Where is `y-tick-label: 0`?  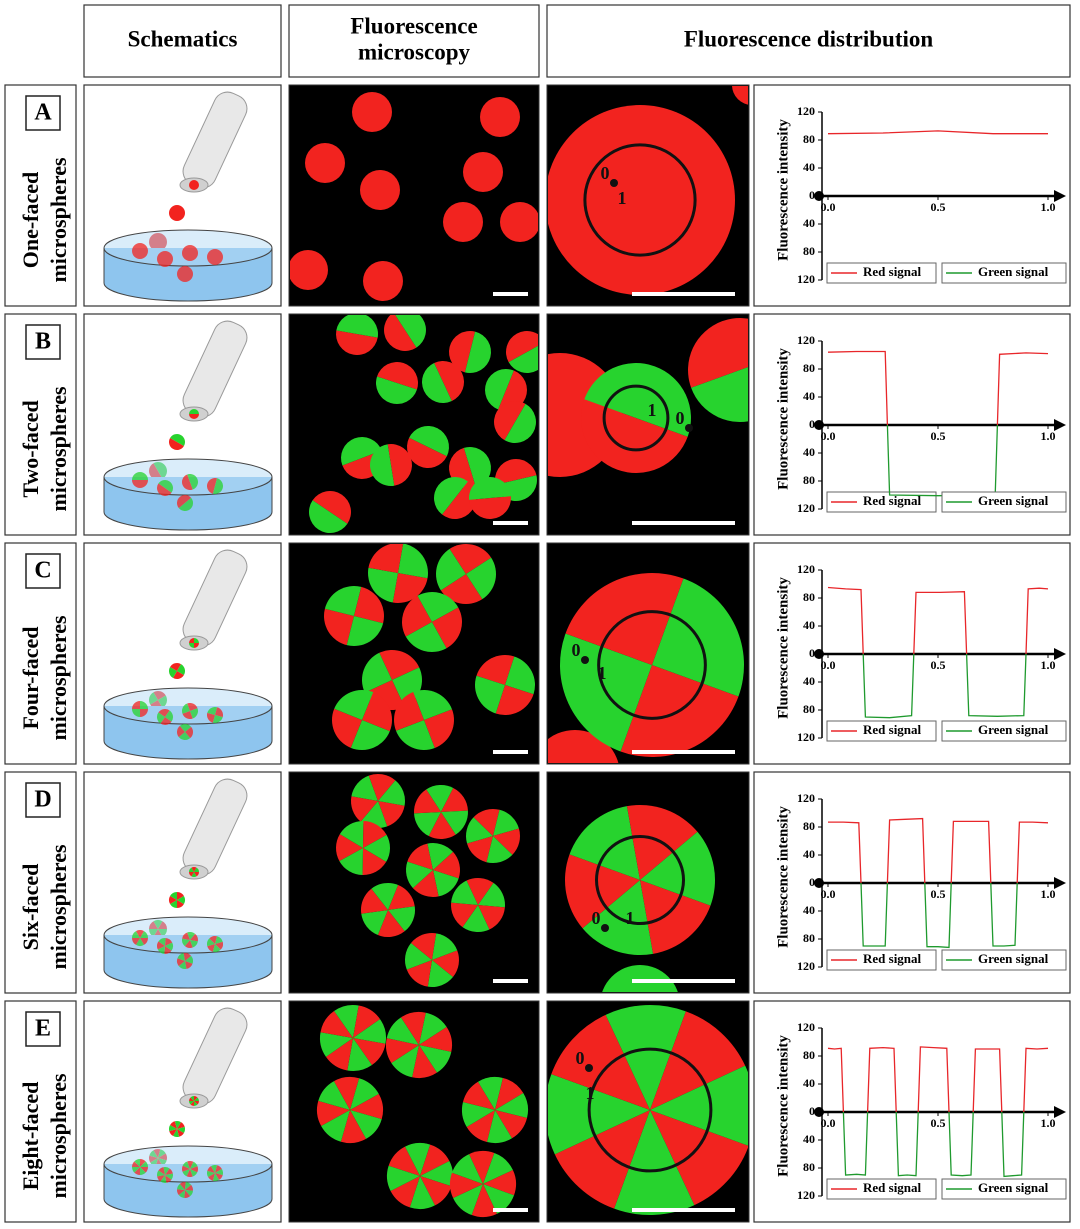
y-tick-label: 0 is located at coordinates (812, 882).